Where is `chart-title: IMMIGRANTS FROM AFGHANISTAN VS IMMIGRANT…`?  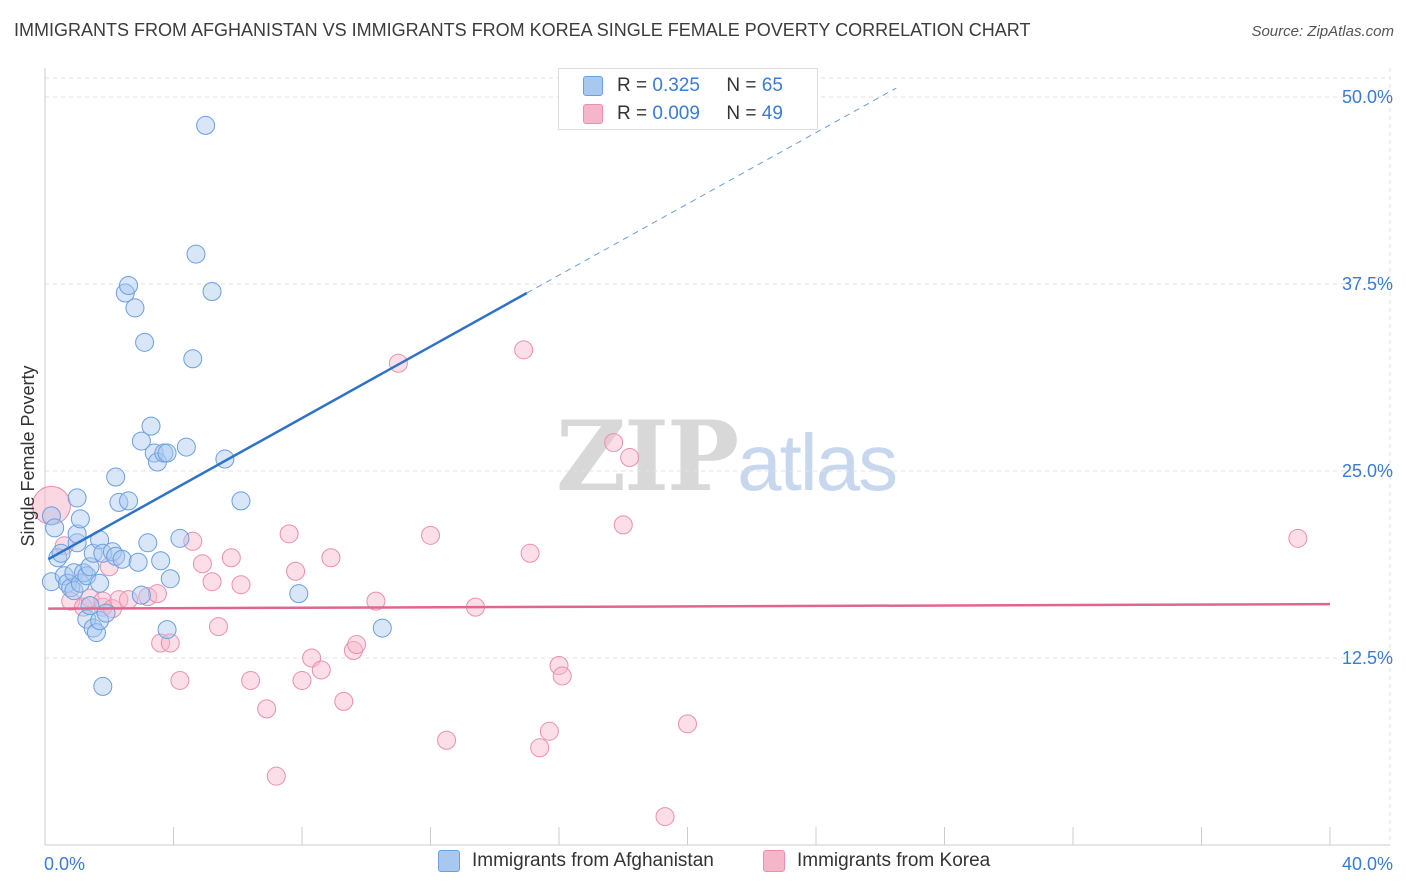
chart-title: IMMIGRANTS FROM AFGHANISTAN VS IMMIGRANT… is located at coordinates (522, 30).